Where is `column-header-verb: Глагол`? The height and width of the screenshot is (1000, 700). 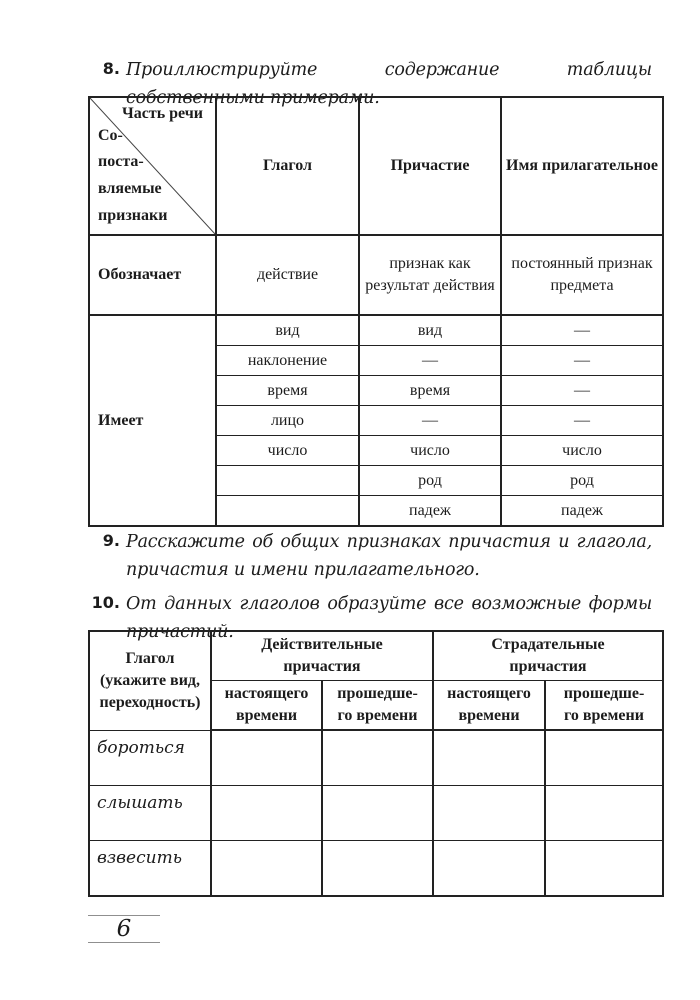
column-header-verb: Глагол is located at coordinates (287, 166).